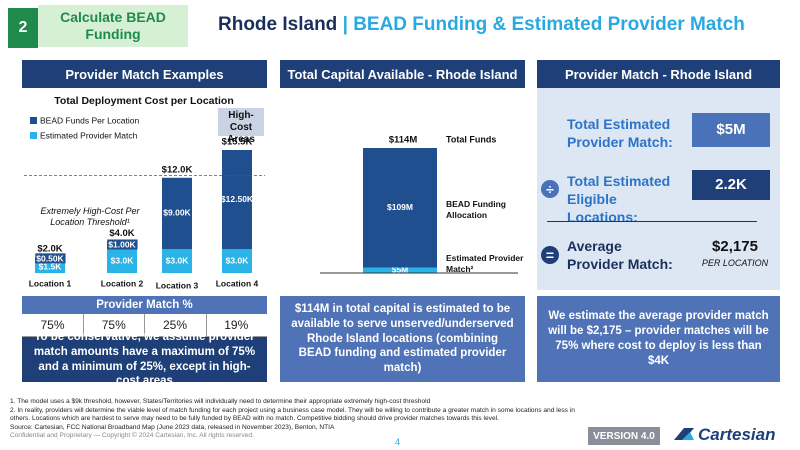 The width and height of the screenshot is (800, 450). I want to click on equals-icon: =, so click(550, 255).